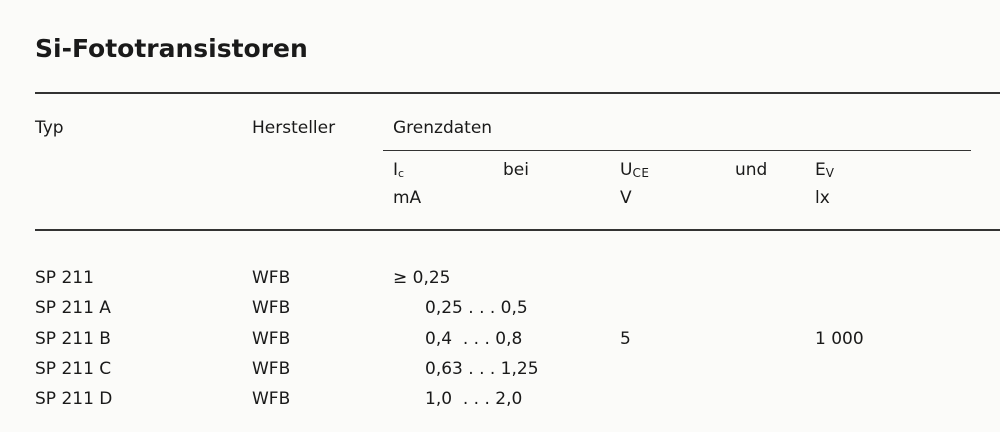 This screenshot has width=1000, height=432. Describe the element at coordinates (839, 339) in the screenshot. I see `cell-ev: 1 000` at that location.